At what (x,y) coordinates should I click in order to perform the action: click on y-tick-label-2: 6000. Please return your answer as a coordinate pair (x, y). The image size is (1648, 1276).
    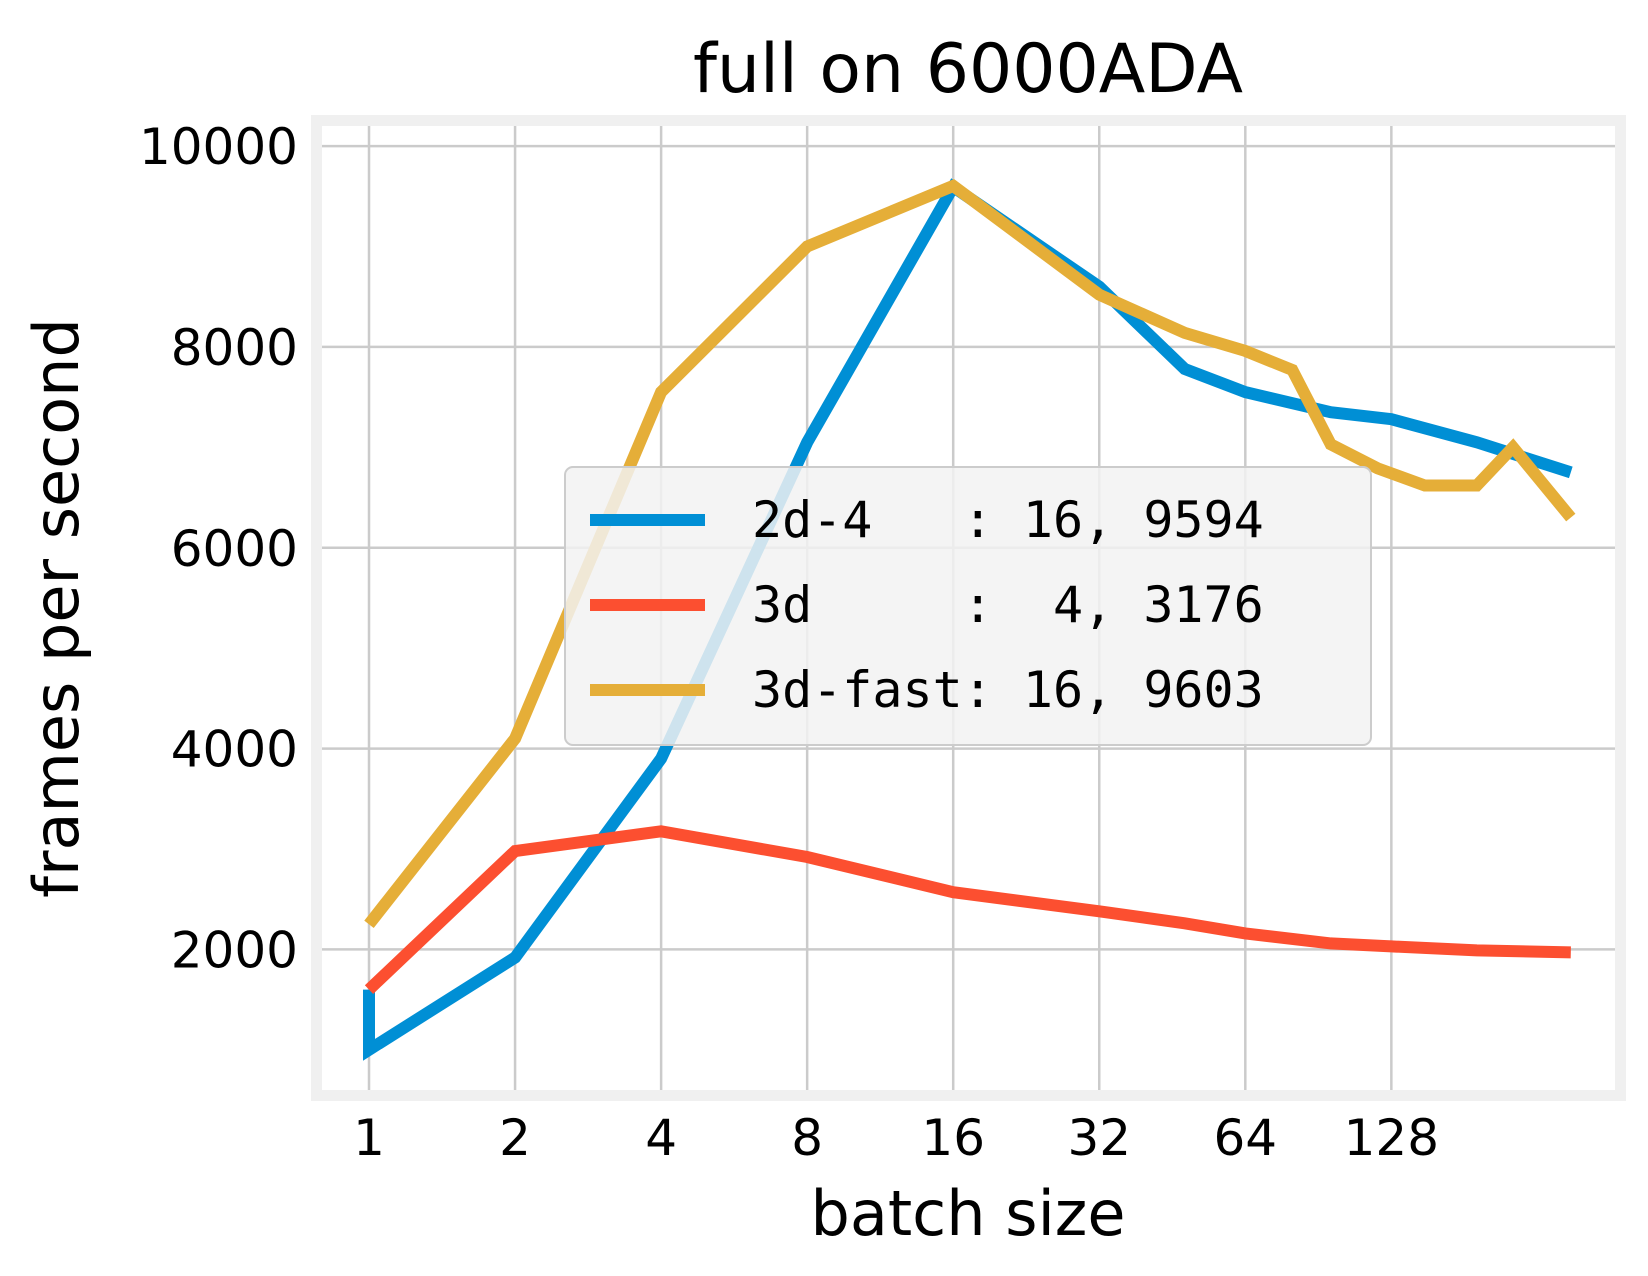
    Looking at the image, I should click on (234, 549).